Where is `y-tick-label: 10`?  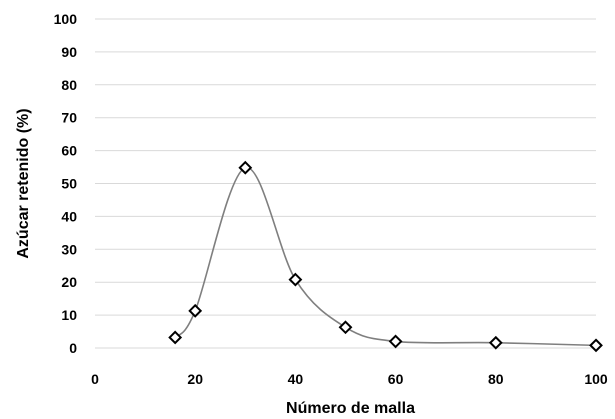
y-tick-label: 10 is located at coordinates (69, 315).